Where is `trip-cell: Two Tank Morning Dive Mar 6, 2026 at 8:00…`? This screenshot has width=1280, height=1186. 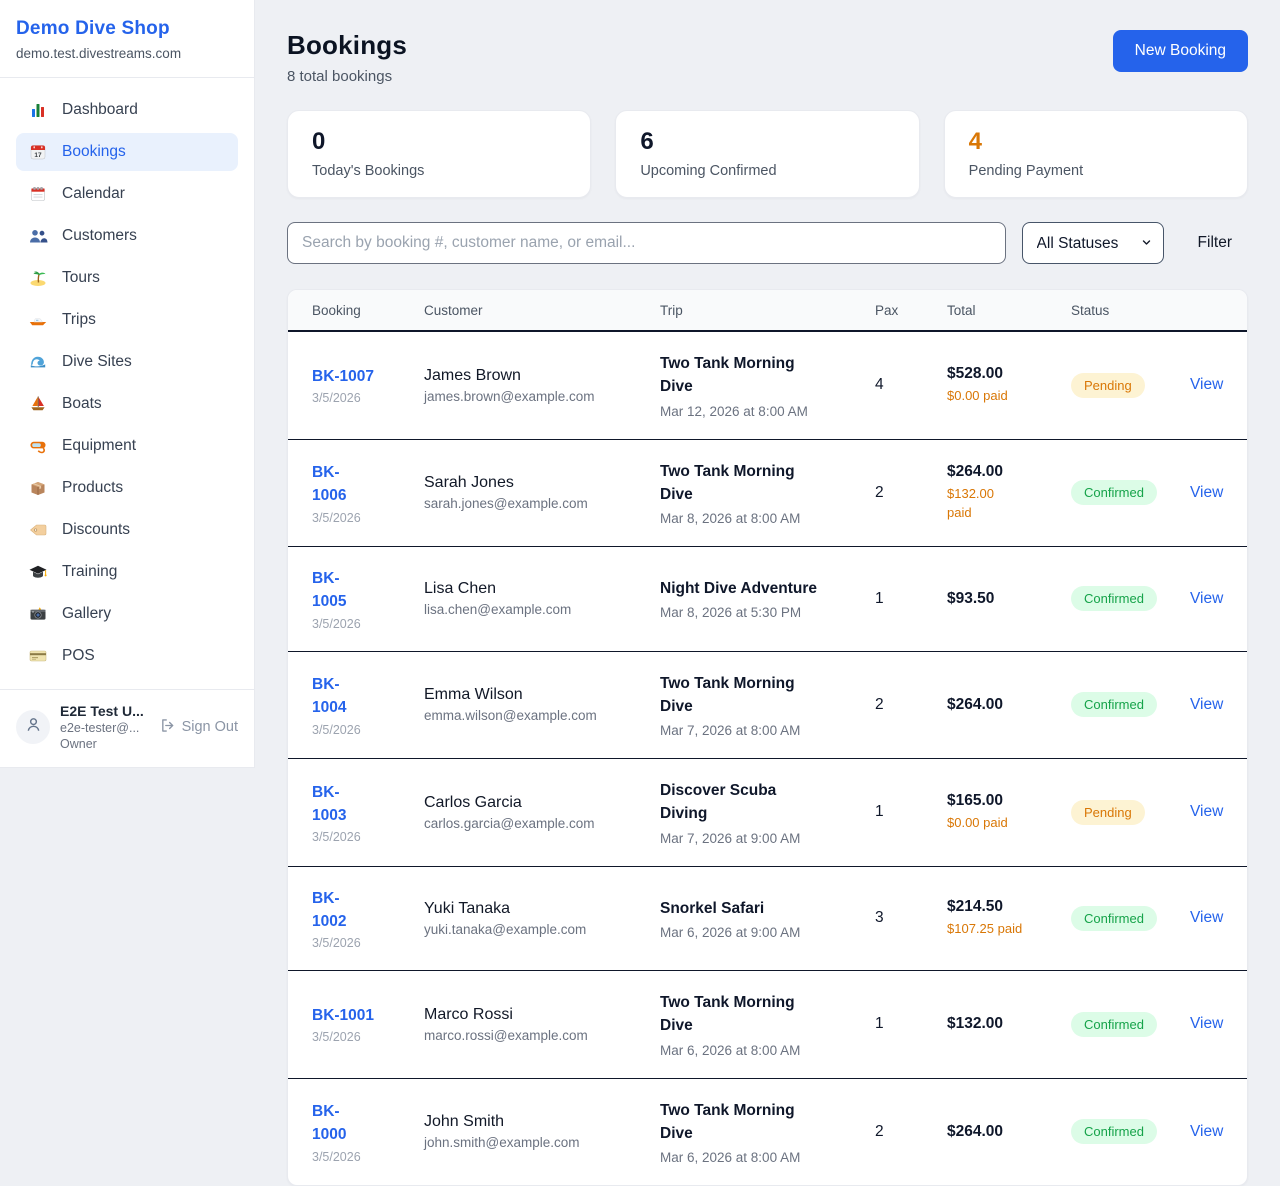 trip-cell: Two Tank Morning Dive Mar 6, 2026 at 8:00… is located at coordinates (767, 1024).